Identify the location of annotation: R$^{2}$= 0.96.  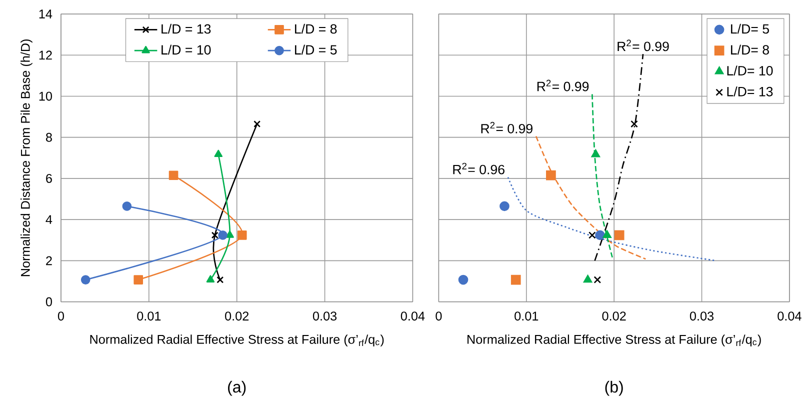
(478, 168).